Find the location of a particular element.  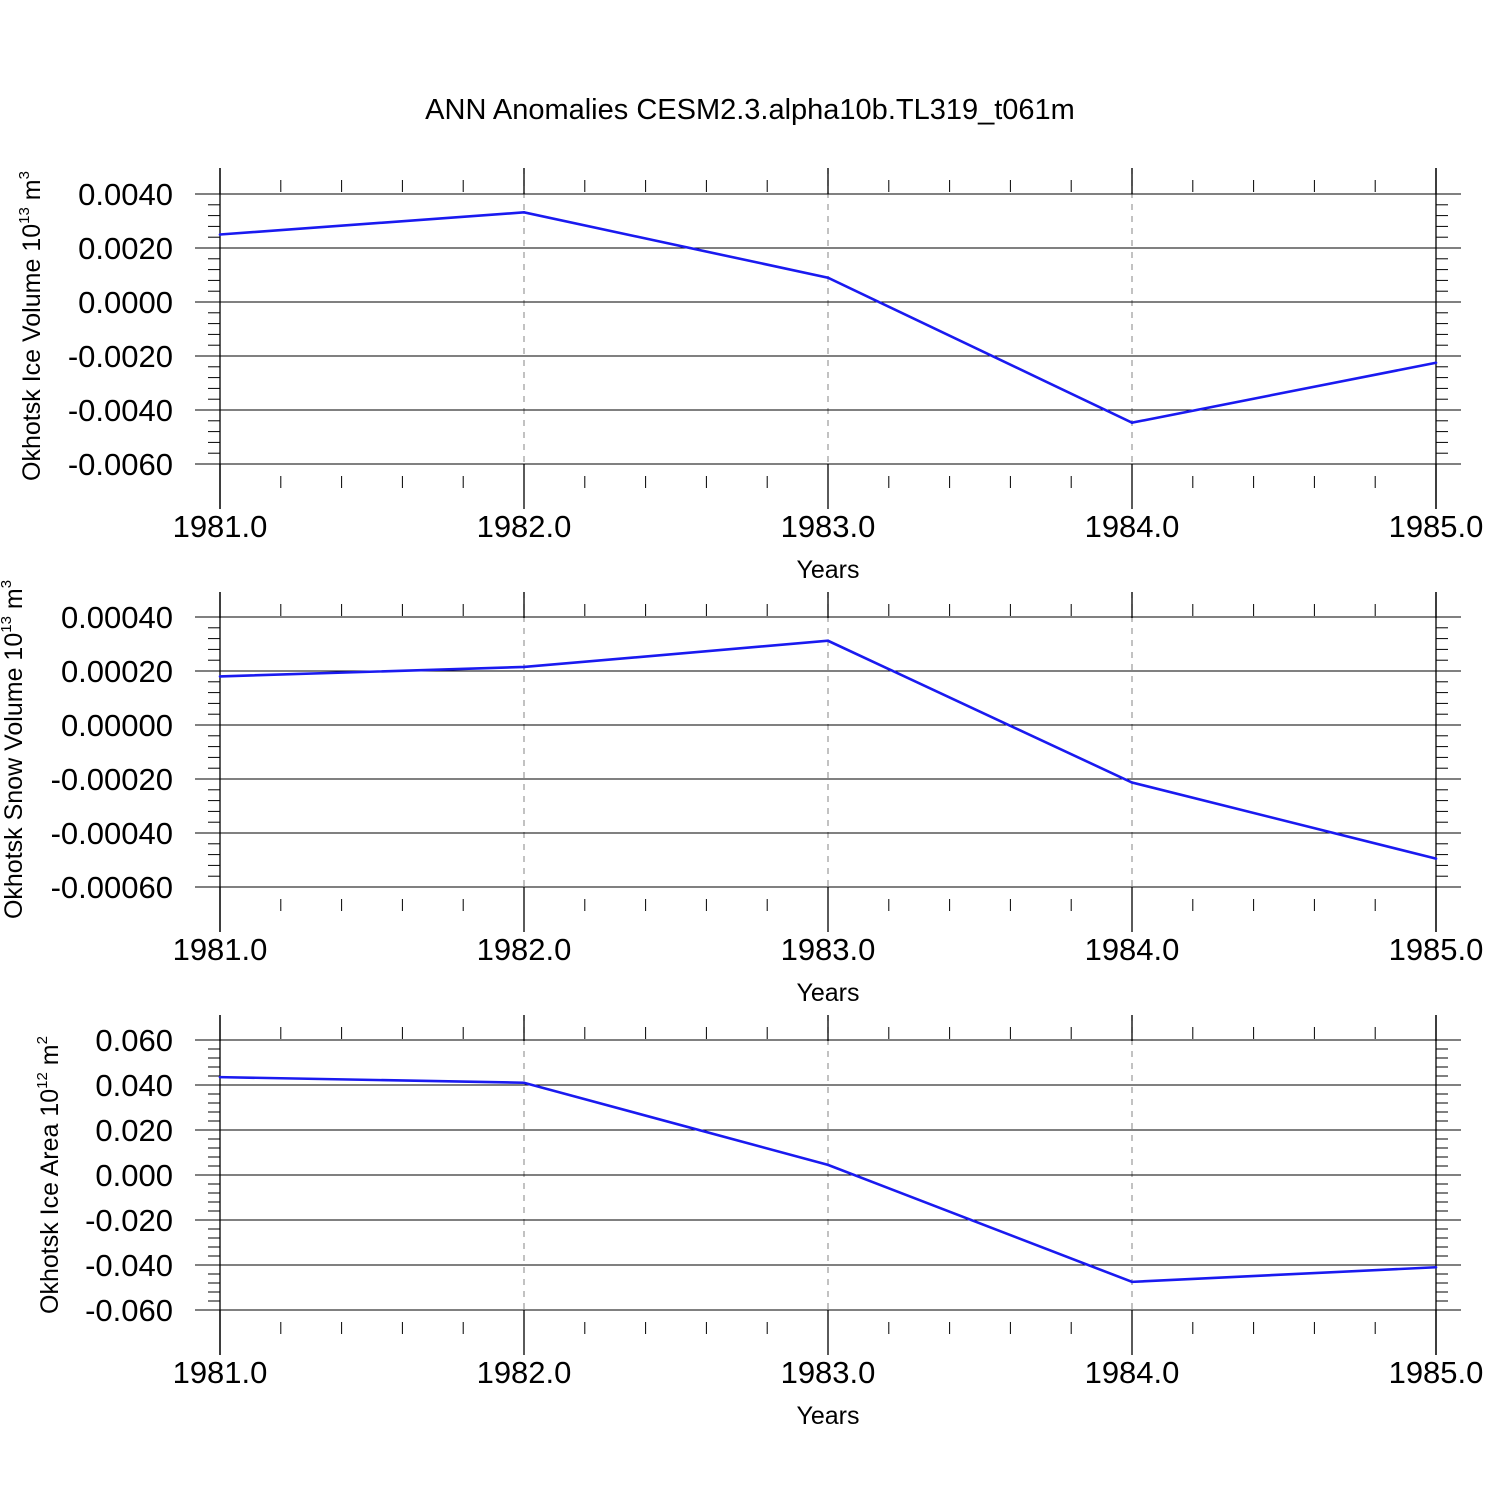

y-tick-label: 0.060 is located at coordinates (134, 1040).